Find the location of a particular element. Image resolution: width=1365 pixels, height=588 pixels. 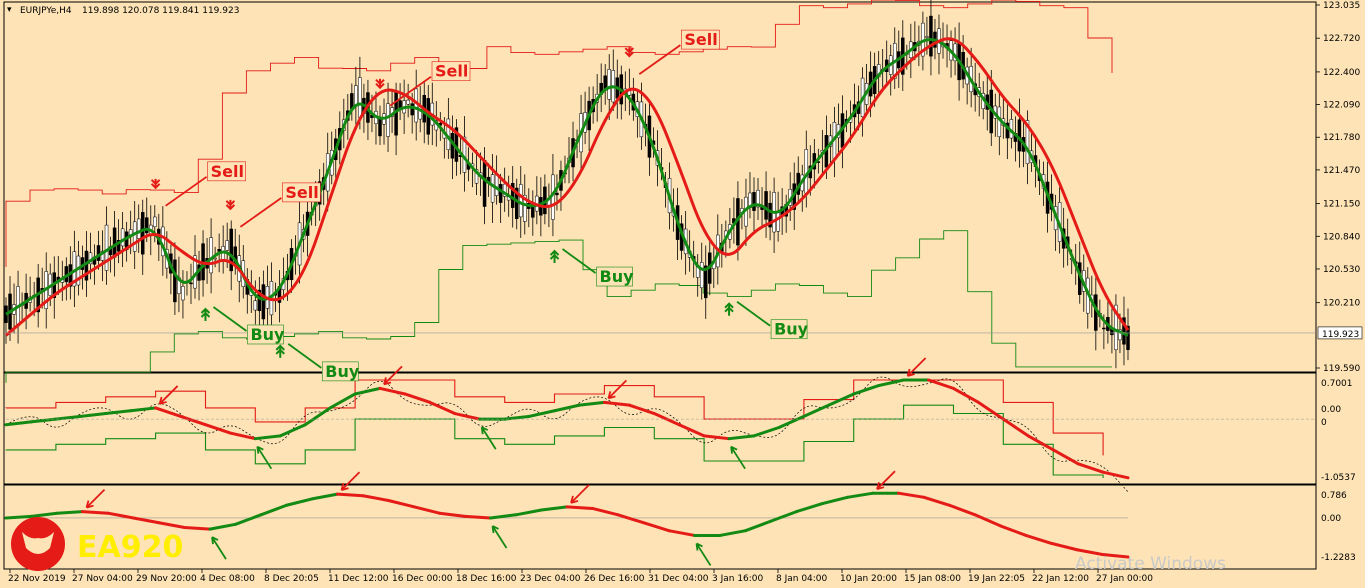

osc1-buy-arrow-icon is located at coordinates (264, 457).